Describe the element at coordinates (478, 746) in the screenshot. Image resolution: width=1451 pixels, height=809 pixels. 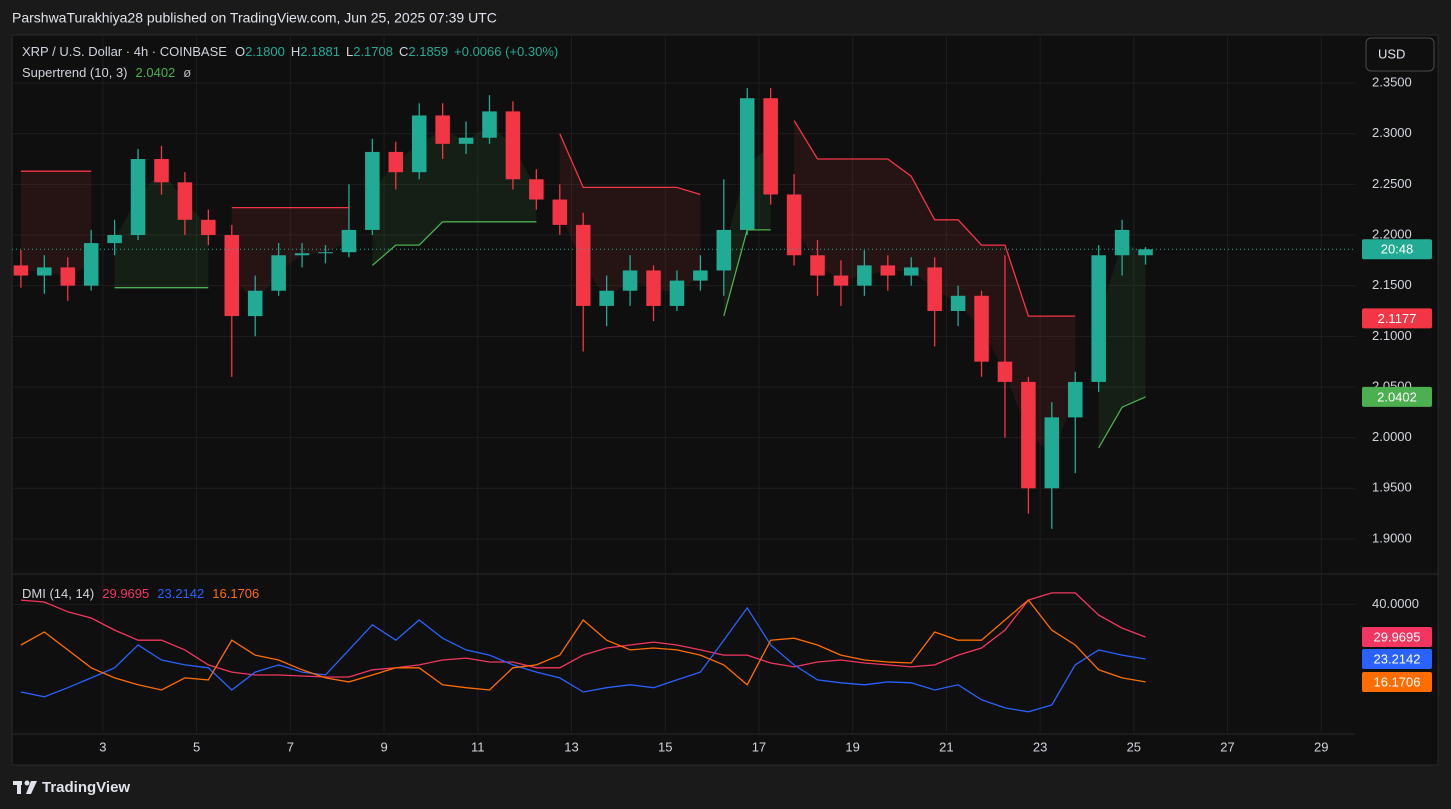
I see `x-tick-label: 11` at that location.